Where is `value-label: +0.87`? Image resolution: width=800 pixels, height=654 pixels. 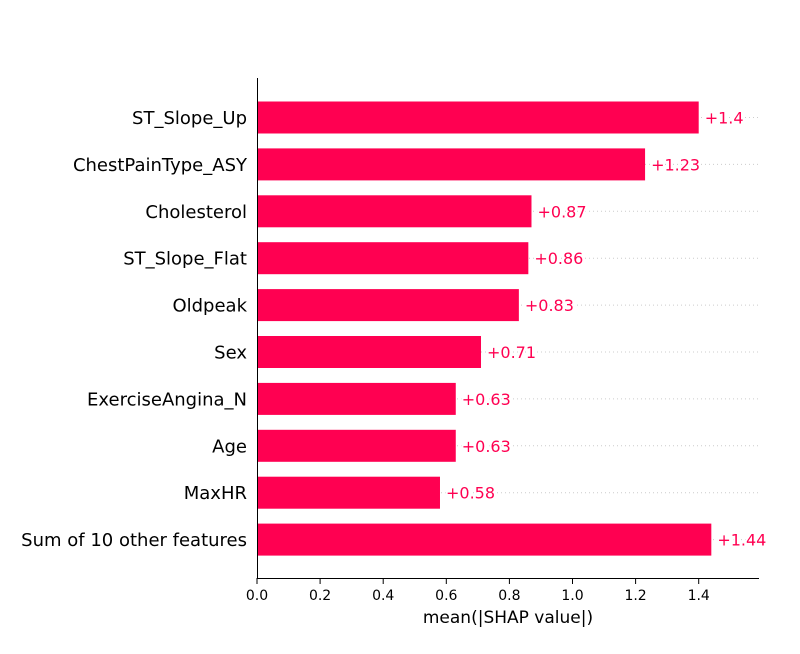 value-label: +0.87 is located at coordinates (561, 211).